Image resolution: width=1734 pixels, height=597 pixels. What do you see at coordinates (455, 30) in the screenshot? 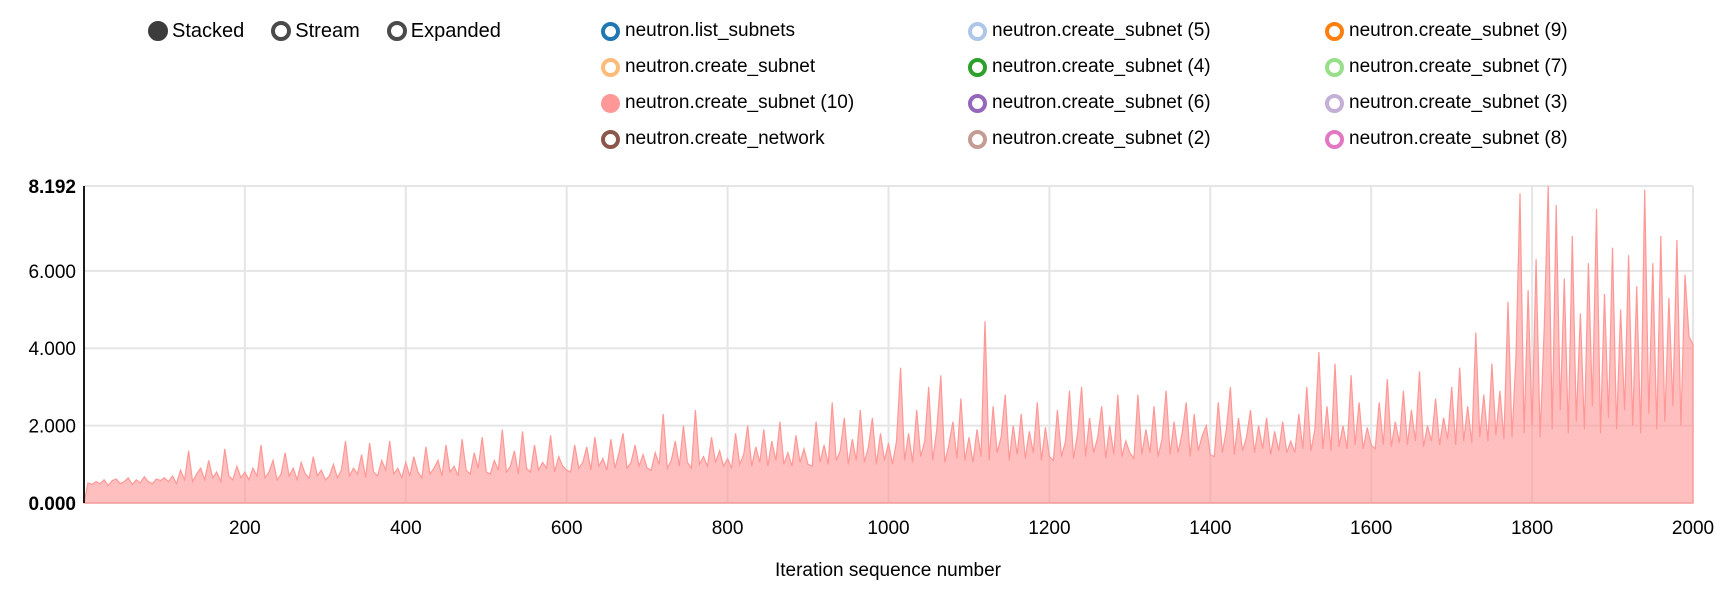
I see `mode-label: Expanded` at bounding box center [455, 30].